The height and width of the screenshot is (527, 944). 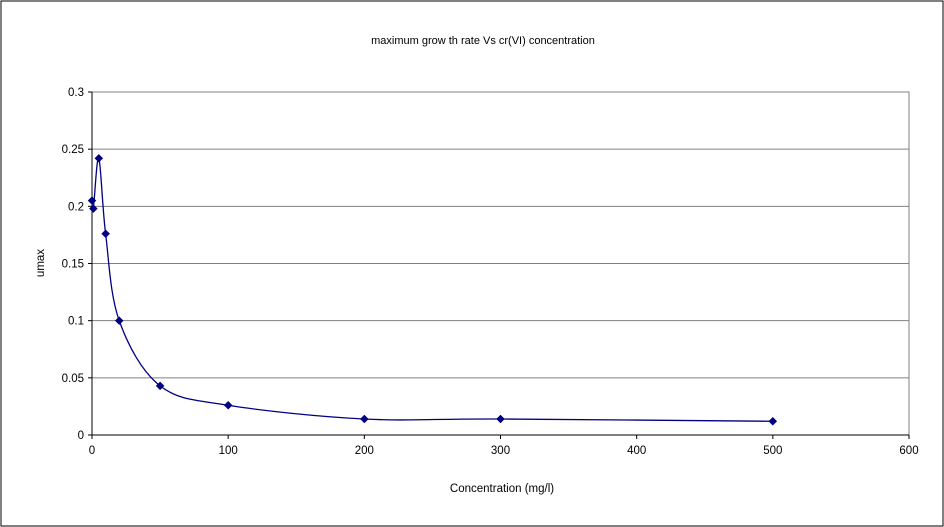 I want to click on y-tick-label: 0.25, so click(x=73, y=150).